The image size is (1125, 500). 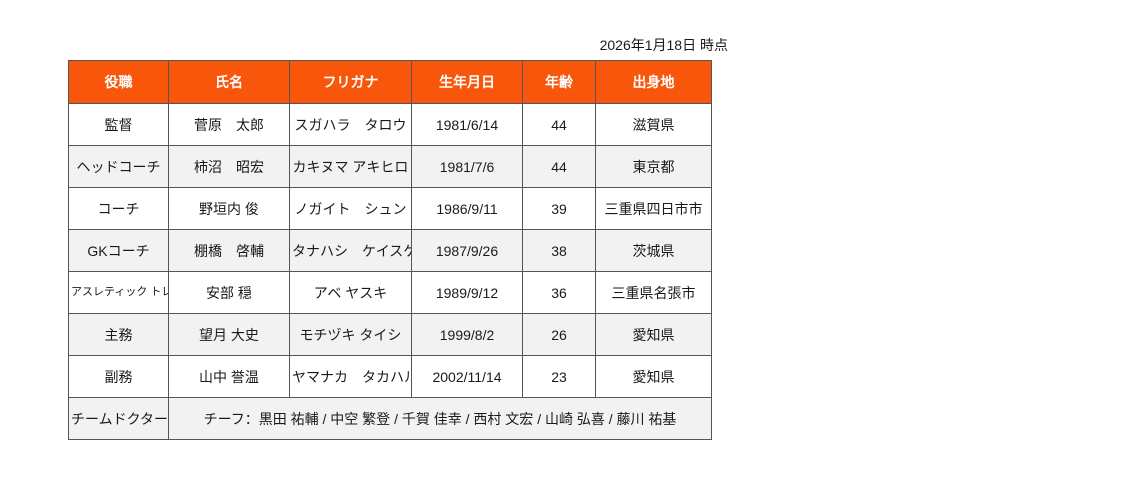 What do you see at coordinates (559, 334) in the screenshot?
I see `cell-age: 26` at bounding box center [559, 334].